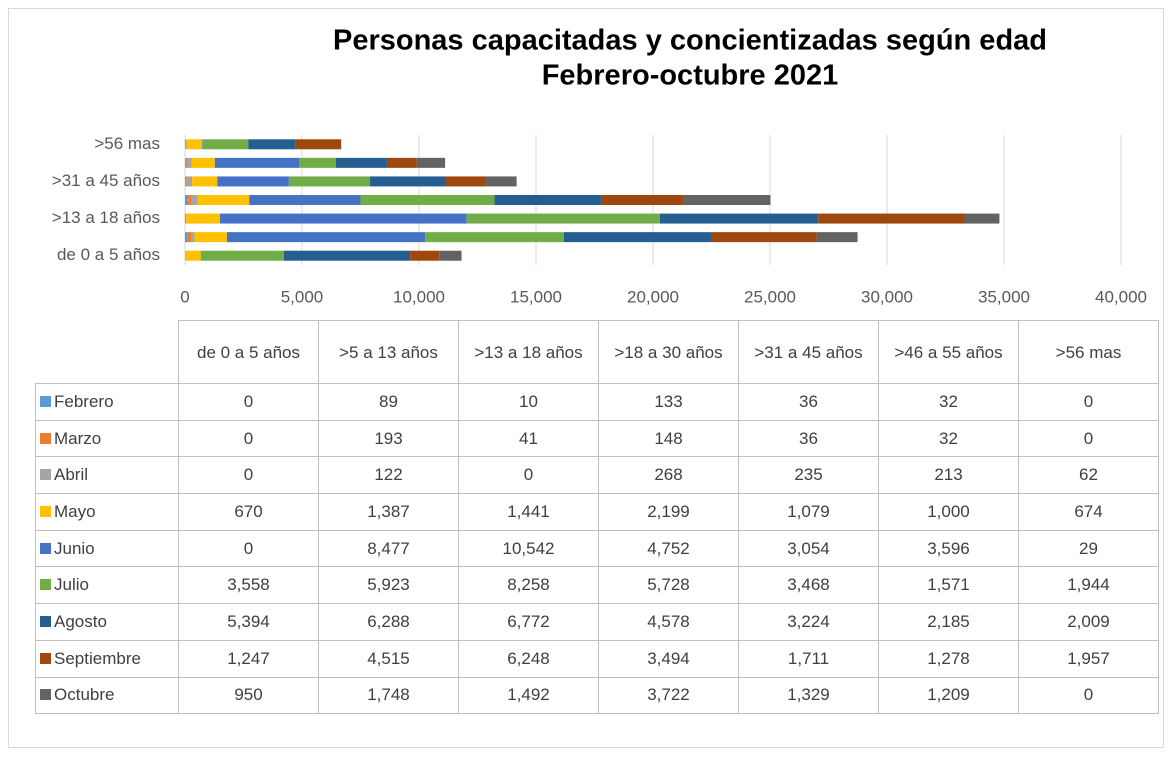 Image resolution: width=1172 pixels, height=757 pixels. I want to click on table-cell: 41, so click(528, 438).